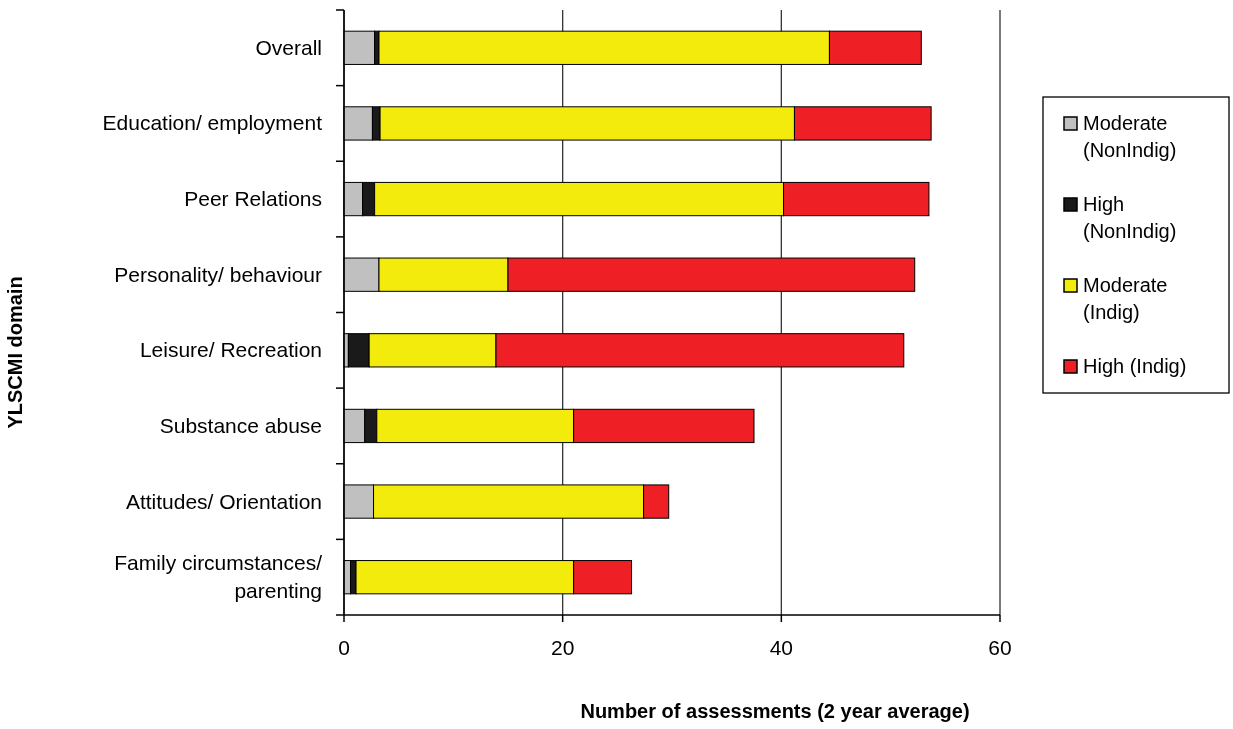 Image resolution: width=1233 pixels, height=729 pixels. Describe the element at coordinates (781, 647) in the screenshot. I see `x-tick-label: 40` at that location.